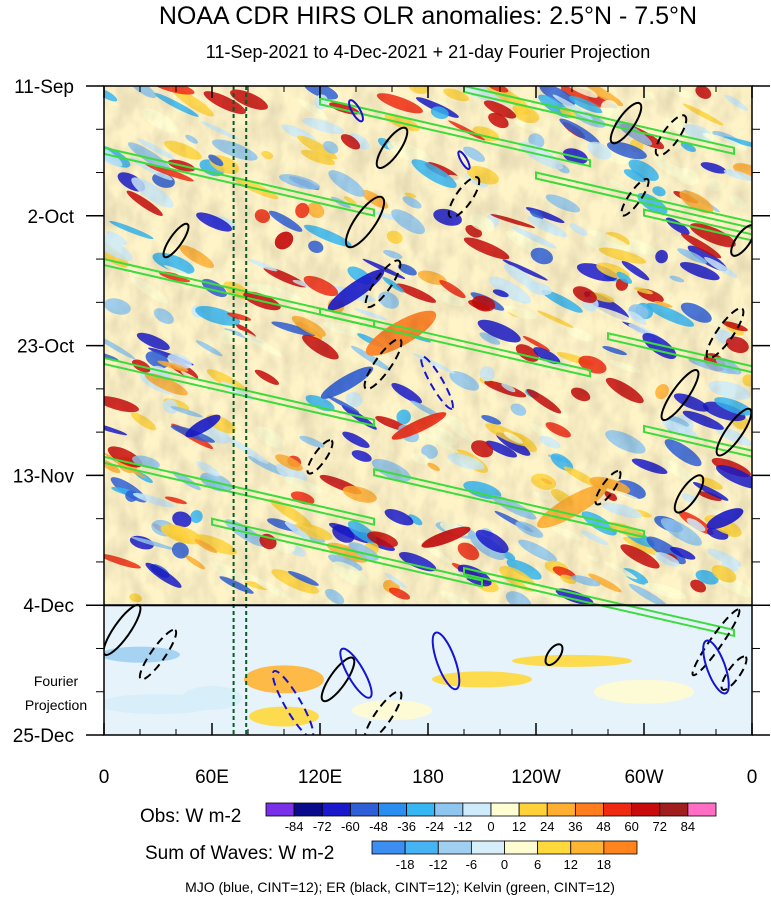 This screenshot has width=771, height=900. What do you see at coordinates (48, 606) in the screenshot?
I see `y-tick-label: 4-Dec` at bounding box center [48, 606].